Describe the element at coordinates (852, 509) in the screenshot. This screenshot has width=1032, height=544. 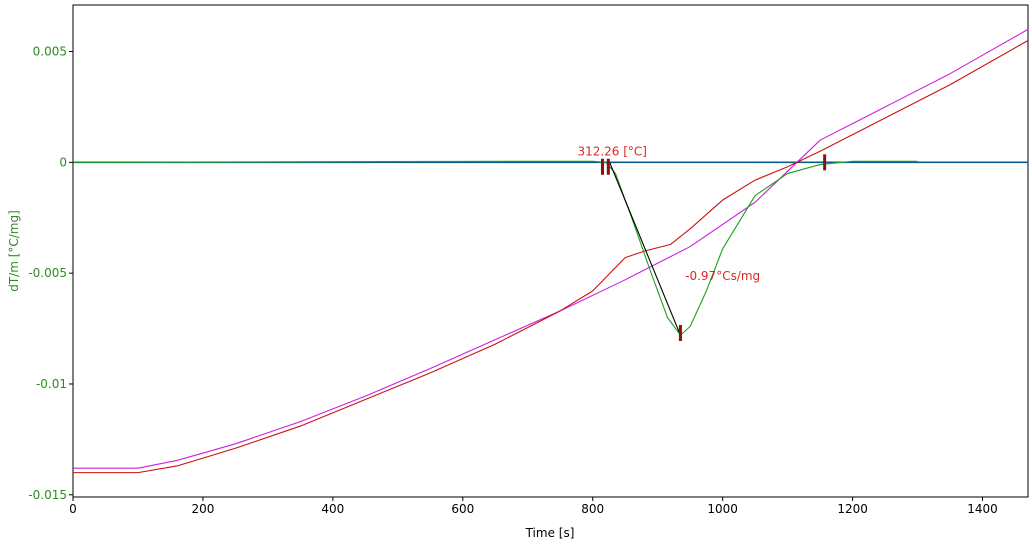
I see `x-tick-label: 1200` at that location.